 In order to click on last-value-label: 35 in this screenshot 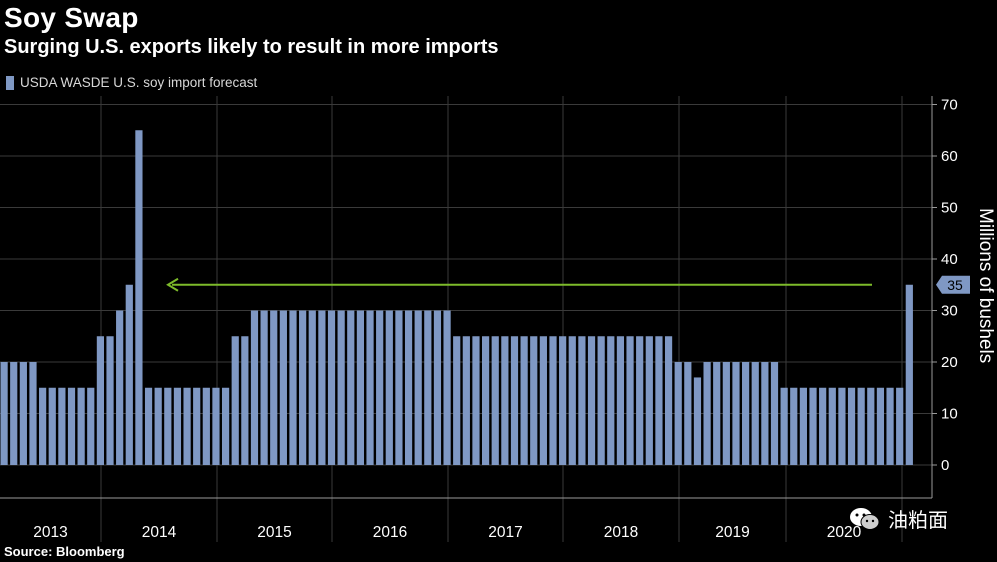, I will do `click(955, 285)`.